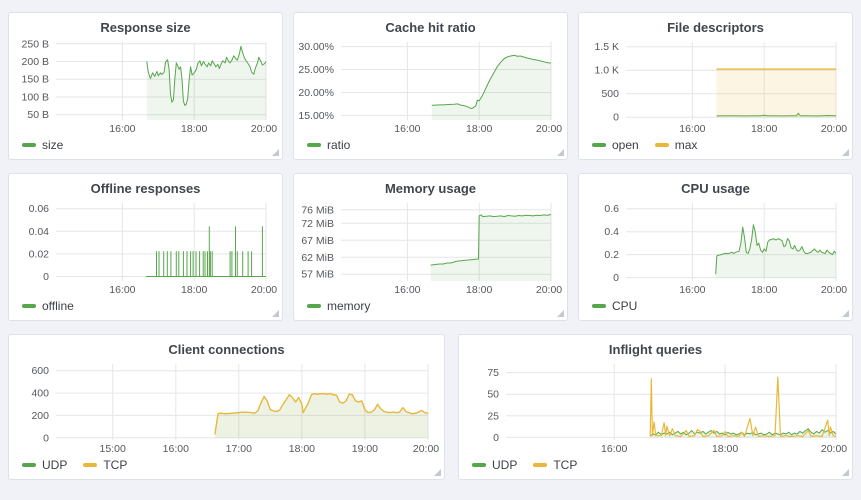 This screenshot has width=861, height=500. I want to click on chart-svg: 75 50 25 0 16:00 18:00 20:00, so click(667, 409).